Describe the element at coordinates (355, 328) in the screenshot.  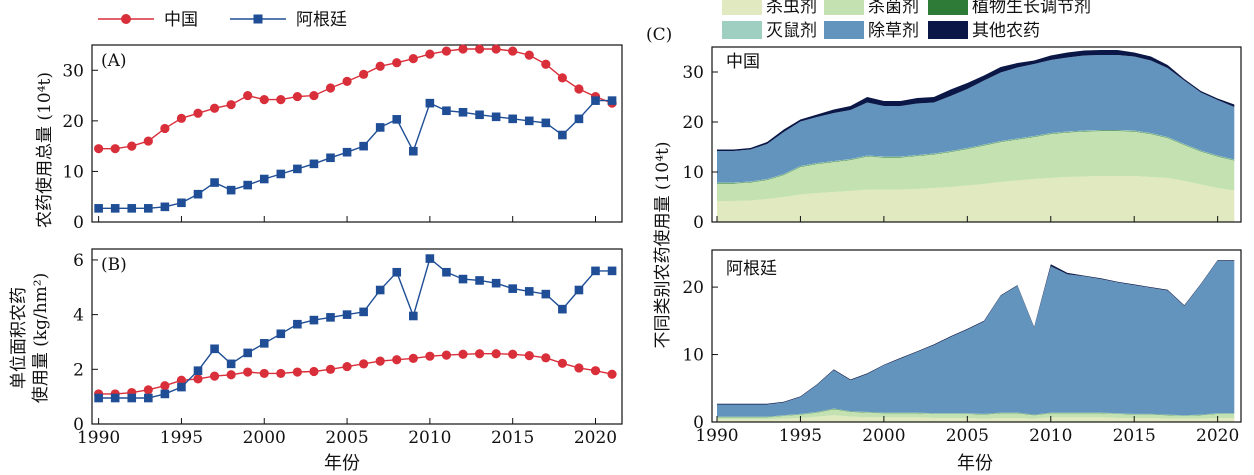
I see `b-series-line-argentina` at that location.